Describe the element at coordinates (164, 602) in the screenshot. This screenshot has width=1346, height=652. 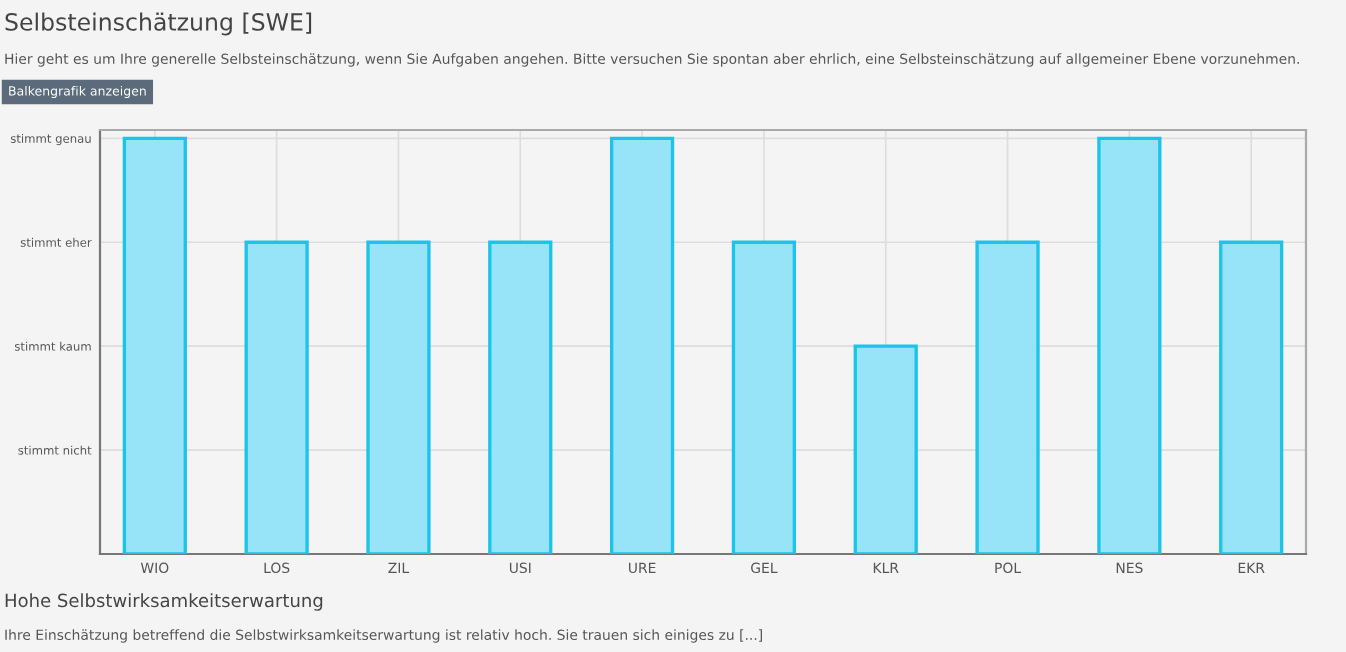
I see `text: Hohe Selbstwirksamkeitserwartung` at that location.